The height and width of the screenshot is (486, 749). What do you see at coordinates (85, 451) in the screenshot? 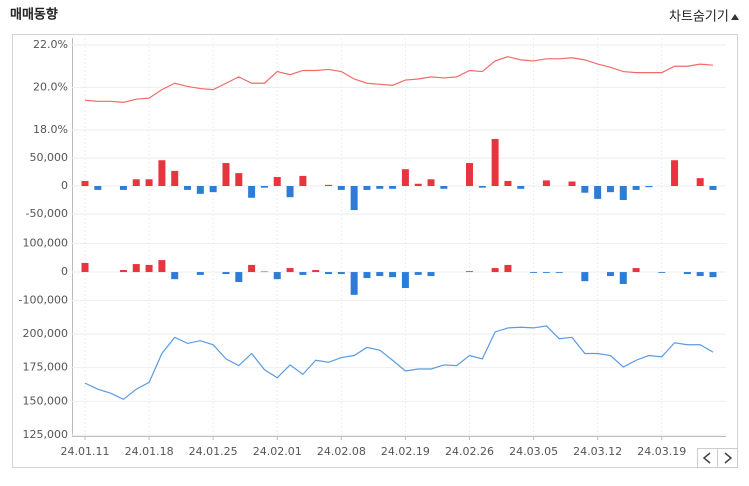
I see `x-tick-label: 24.01.11` at bounding box center [85, 451].